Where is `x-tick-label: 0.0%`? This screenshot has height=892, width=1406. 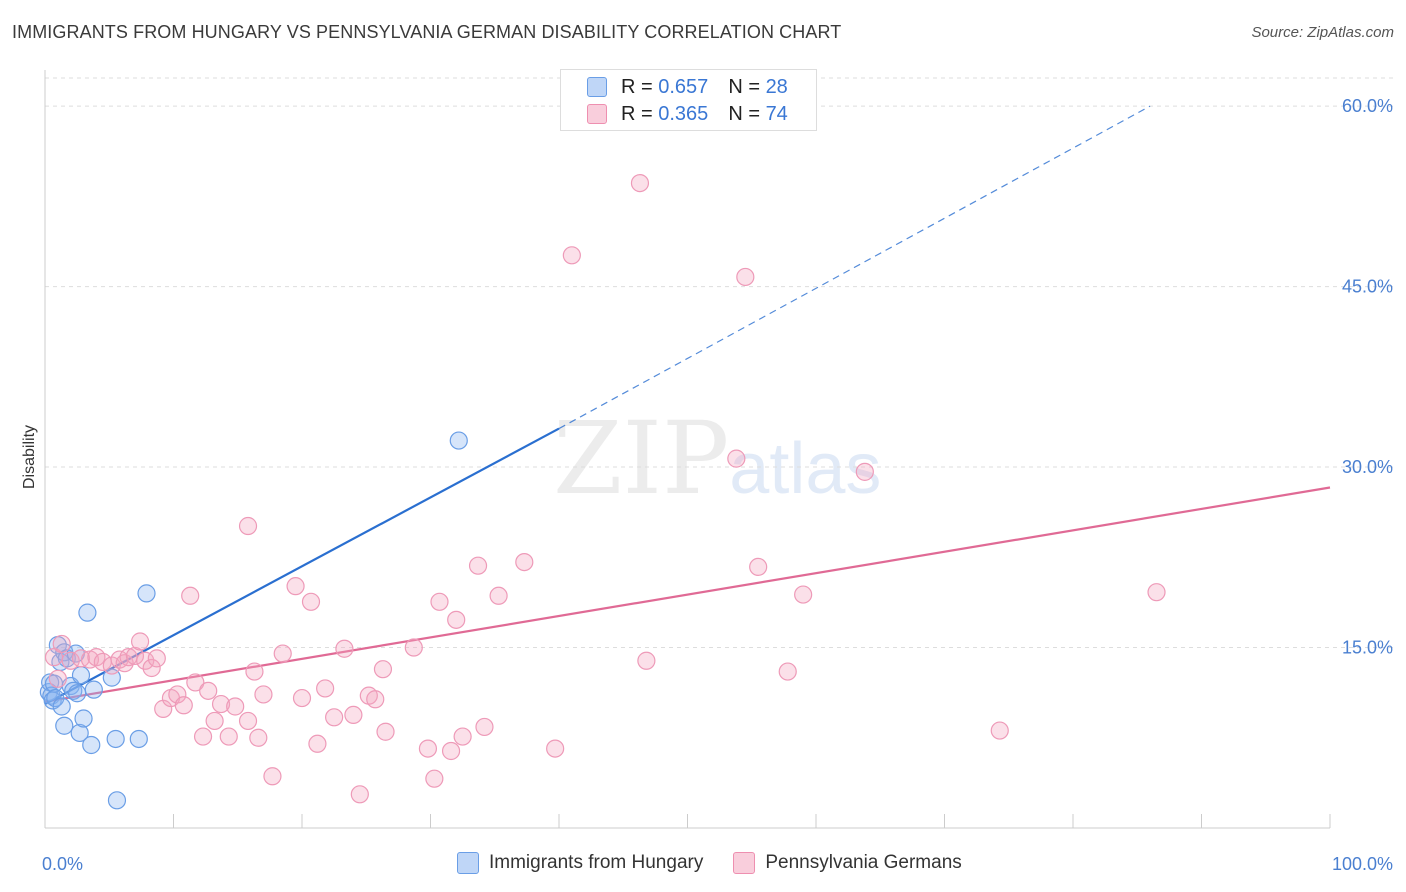
x-tick-label: 0.0% is located at coordinates (62, 864).